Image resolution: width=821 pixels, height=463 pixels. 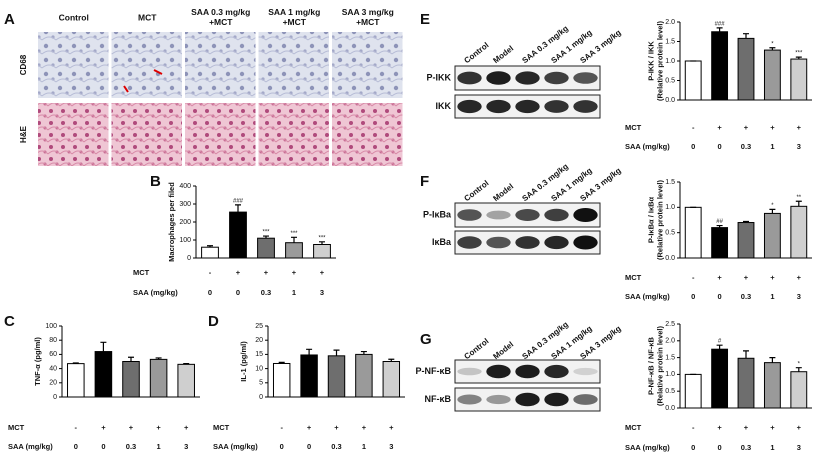 I want to click on row-value: -, so click(x=281, y=427).